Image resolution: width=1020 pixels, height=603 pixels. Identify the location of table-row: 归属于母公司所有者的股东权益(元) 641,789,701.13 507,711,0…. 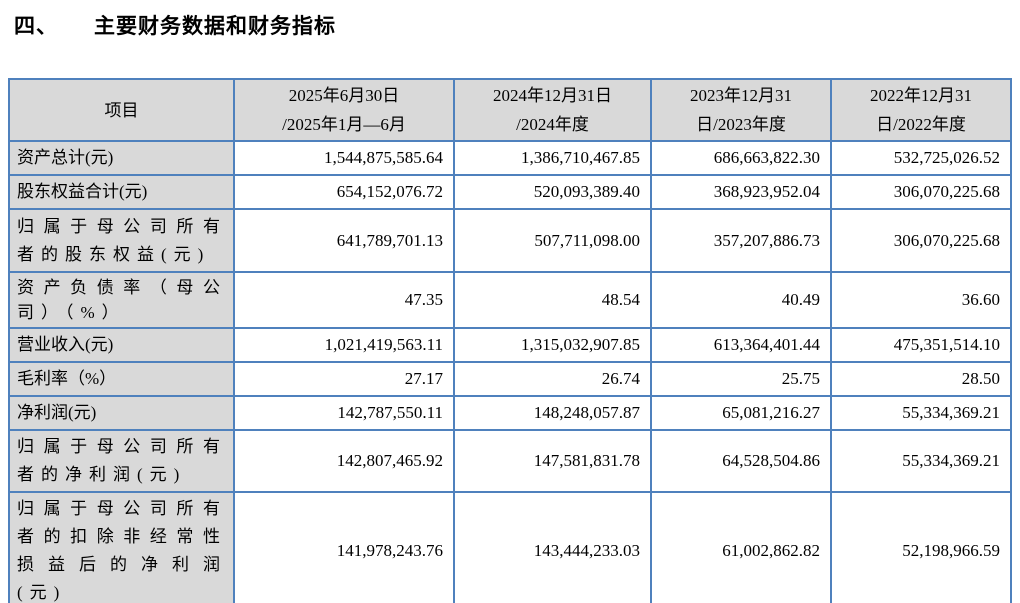
(510, 240).